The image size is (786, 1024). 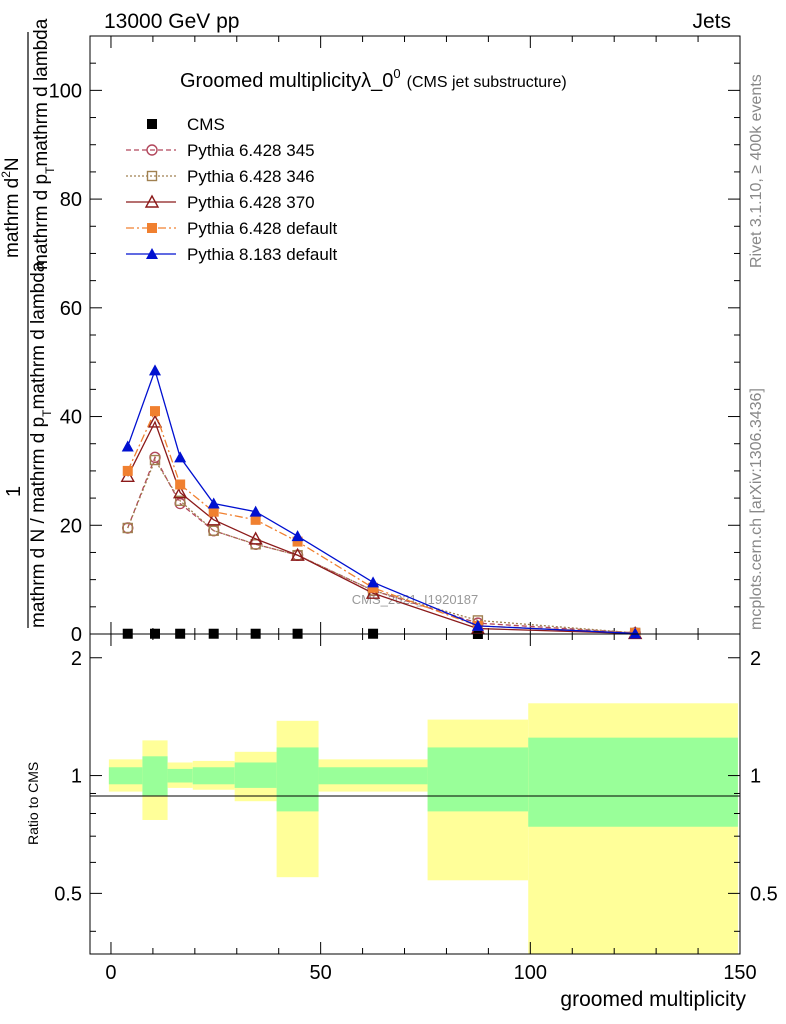 What do you see at coordinates (764, 894) in the screenshot?
I see `ratio-ytick-label-right: 0.5` at bounding box center [764, 894].